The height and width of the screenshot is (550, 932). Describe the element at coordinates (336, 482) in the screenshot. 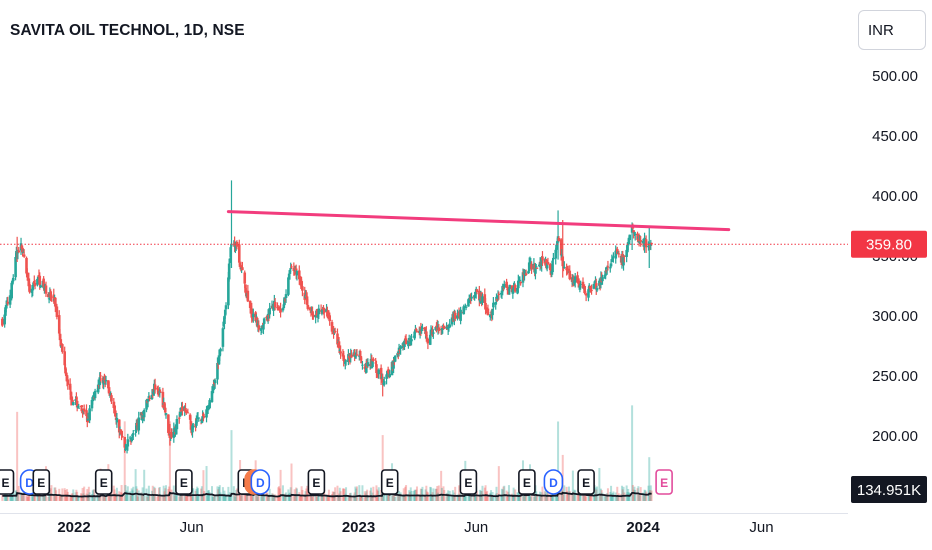

I see `event-markers: EDEEEESDEEEEDEE` at that location.